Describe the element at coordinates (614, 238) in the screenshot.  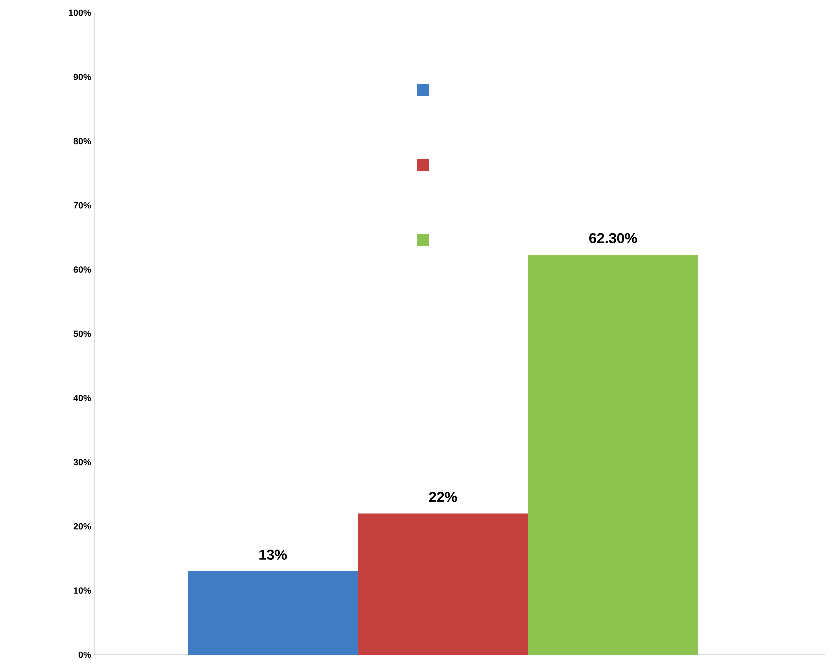
I see `data-label: 62.30%` at that location.